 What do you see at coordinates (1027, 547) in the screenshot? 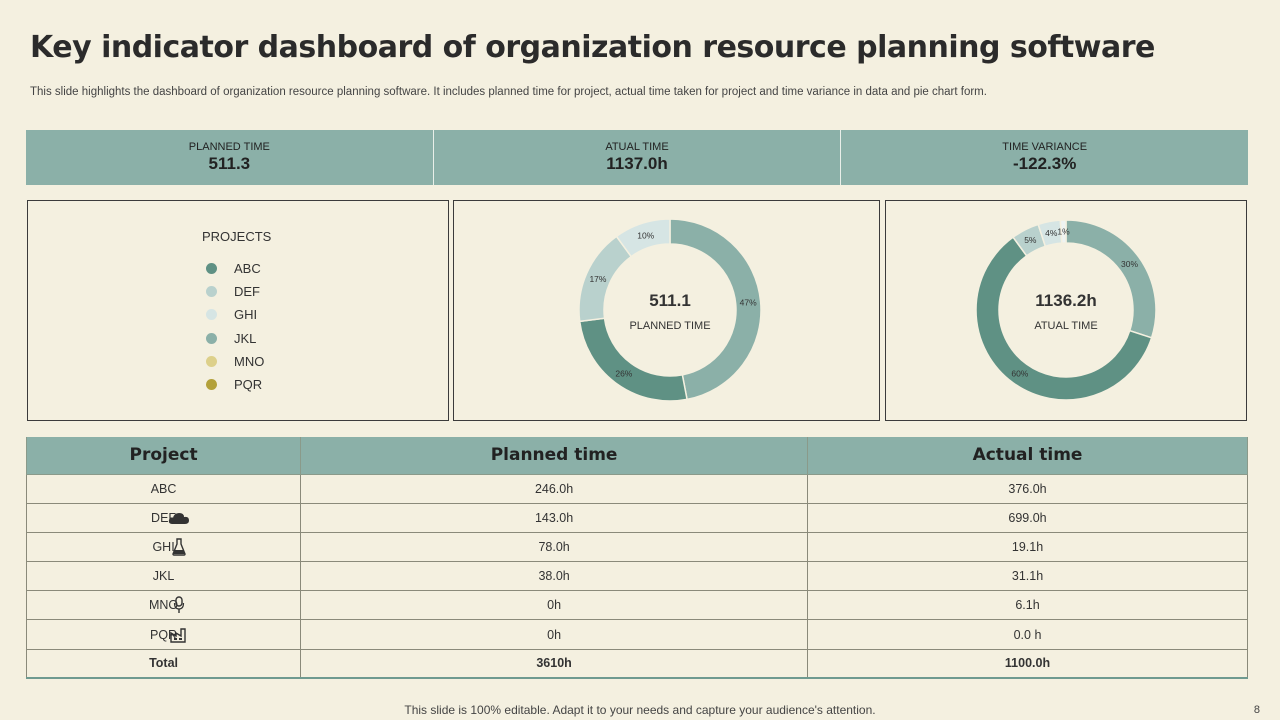
I see `cell-actual: 19.1h` at bounding box center [1027, 547].